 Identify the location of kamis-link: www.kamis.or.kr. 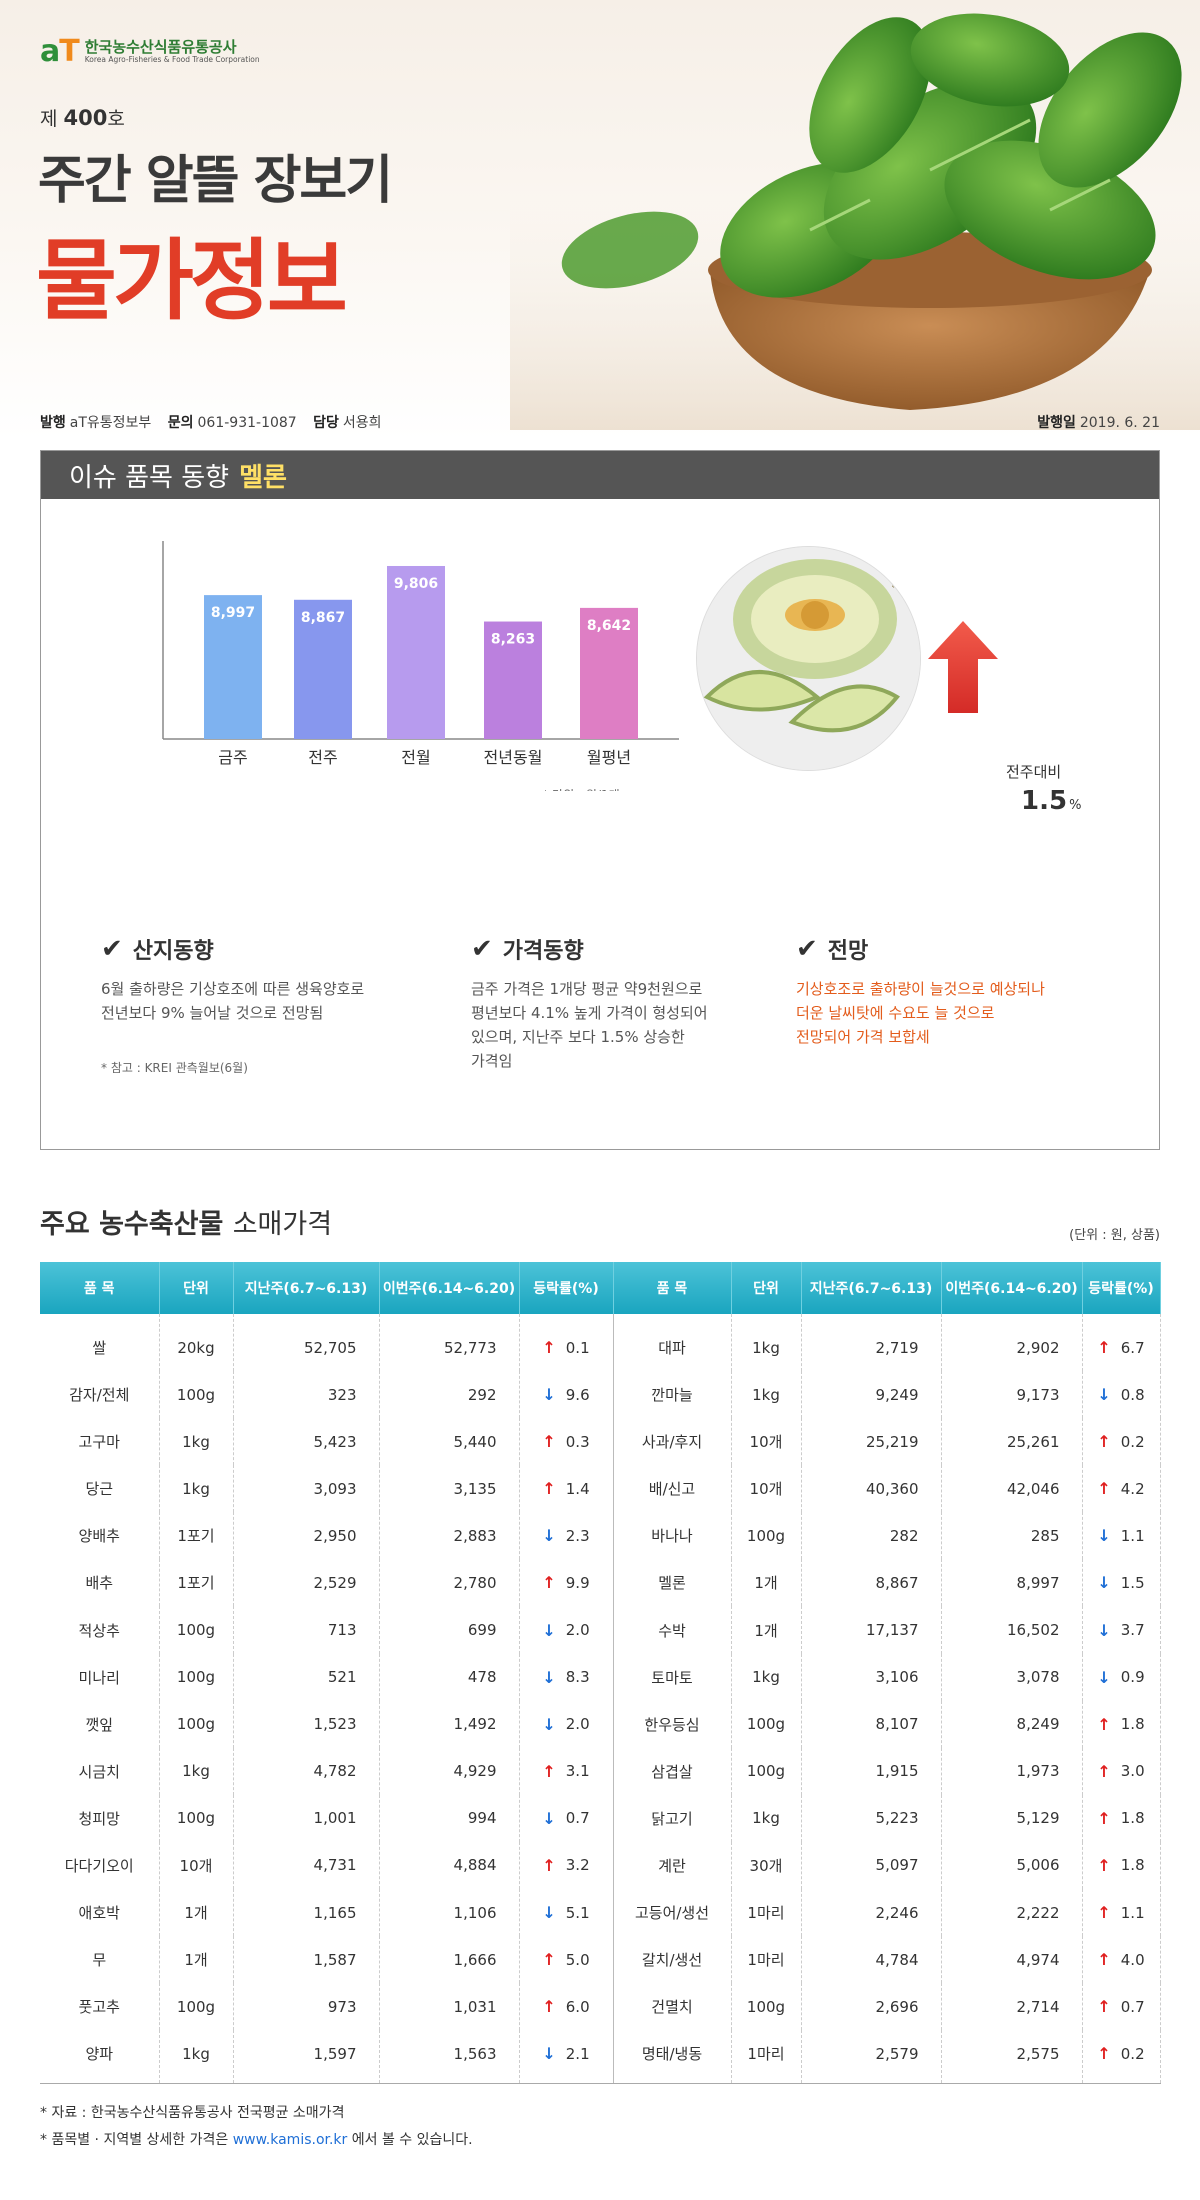
(290, 2139).